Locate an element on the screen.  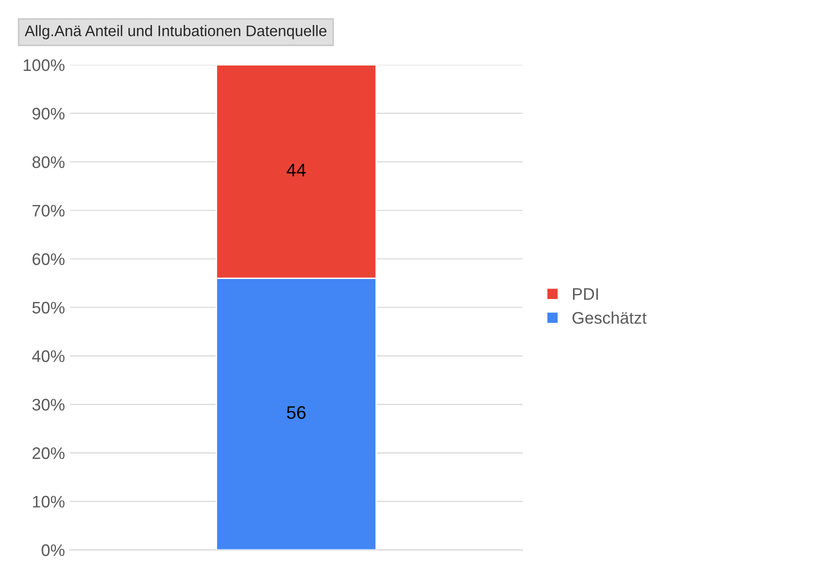
y-tick-label: 90% is located at coordinates (48, 114).